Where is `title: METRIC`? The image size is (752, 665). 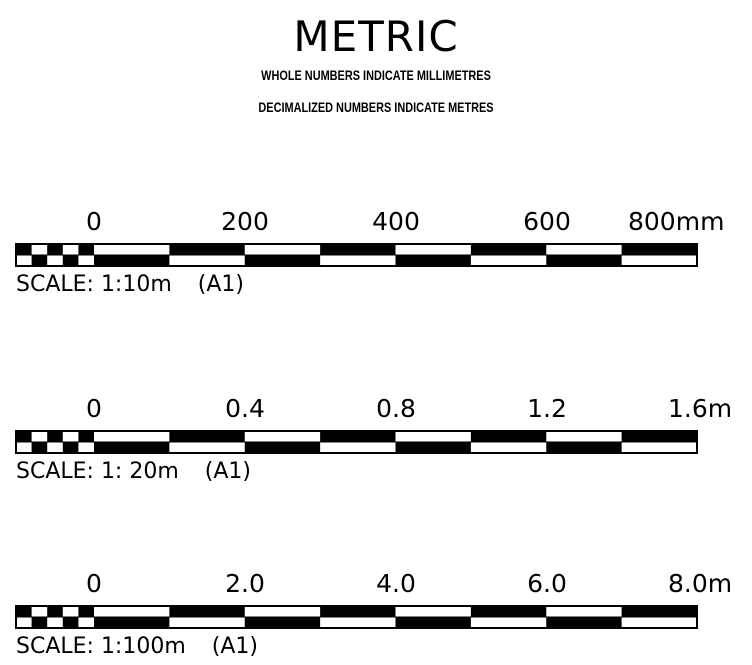 title: METRIC is located at coordinates (376, 36).